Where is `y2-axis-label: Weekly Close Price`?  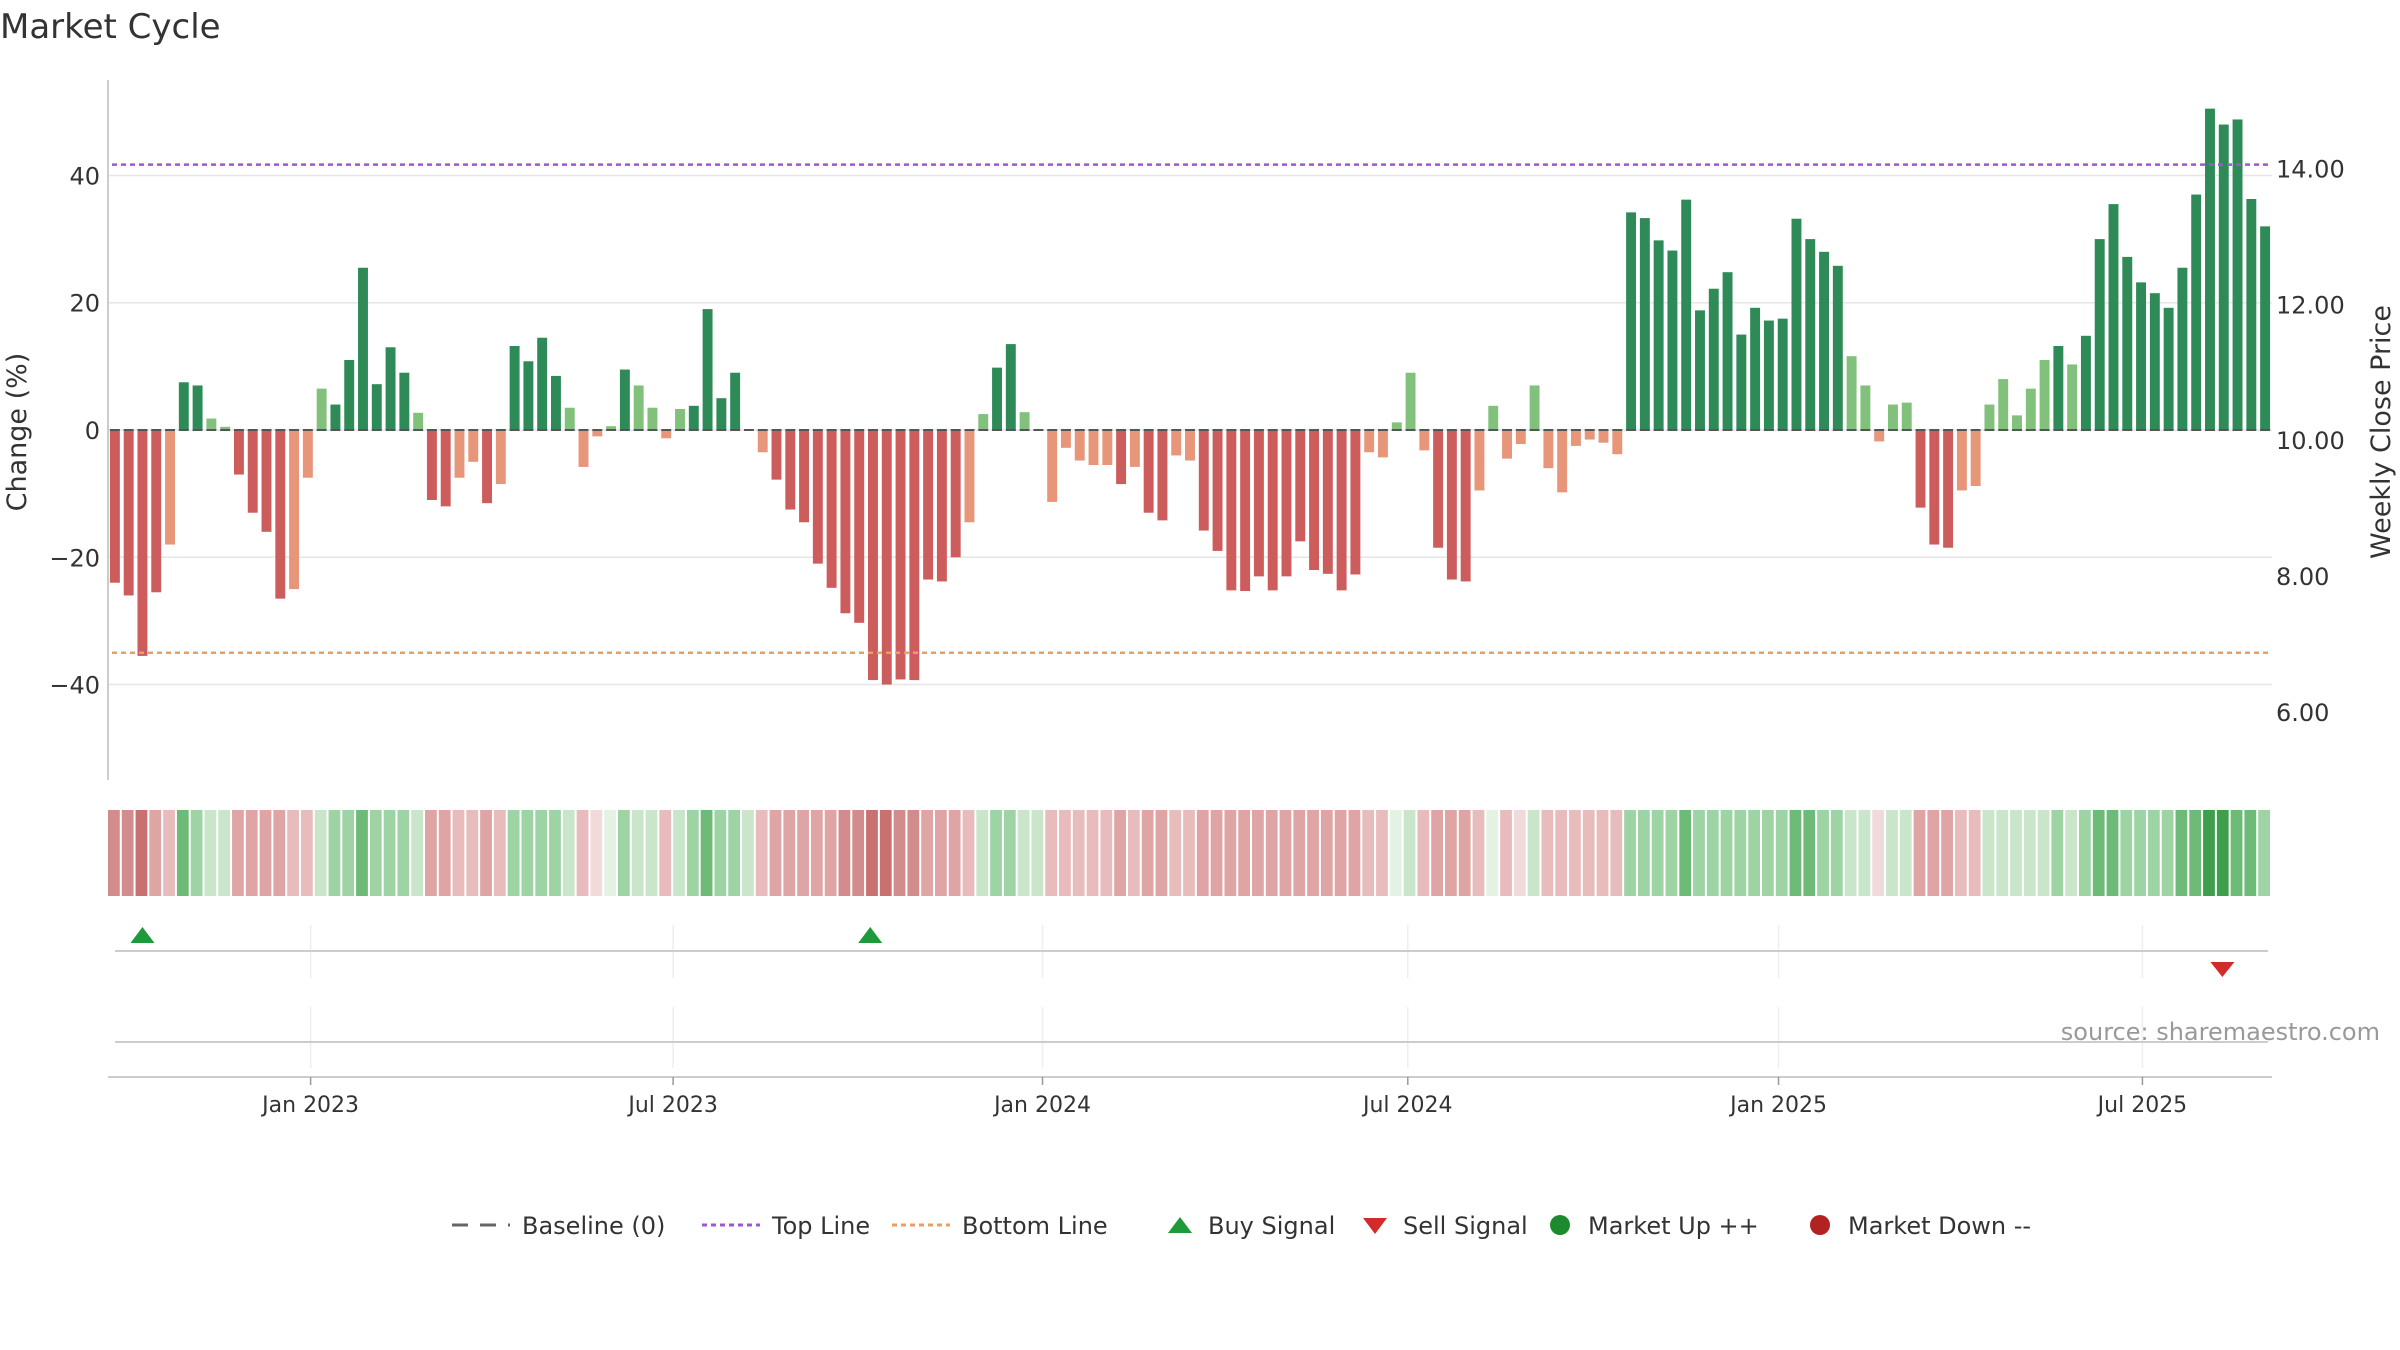
y2-axis-label: Weekly Close Price is located at coordinates (2381, 432).